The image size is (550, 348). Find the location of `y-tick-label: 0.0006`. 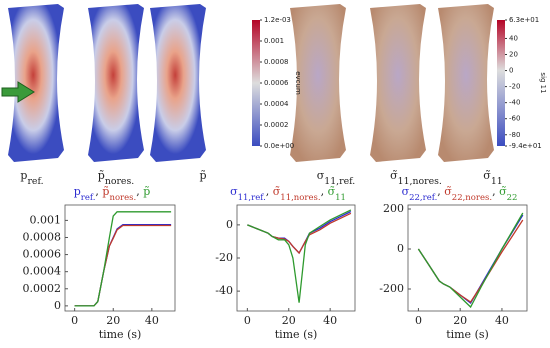

y-tick-label: 0.0006 is located at coordinates (42, 254).